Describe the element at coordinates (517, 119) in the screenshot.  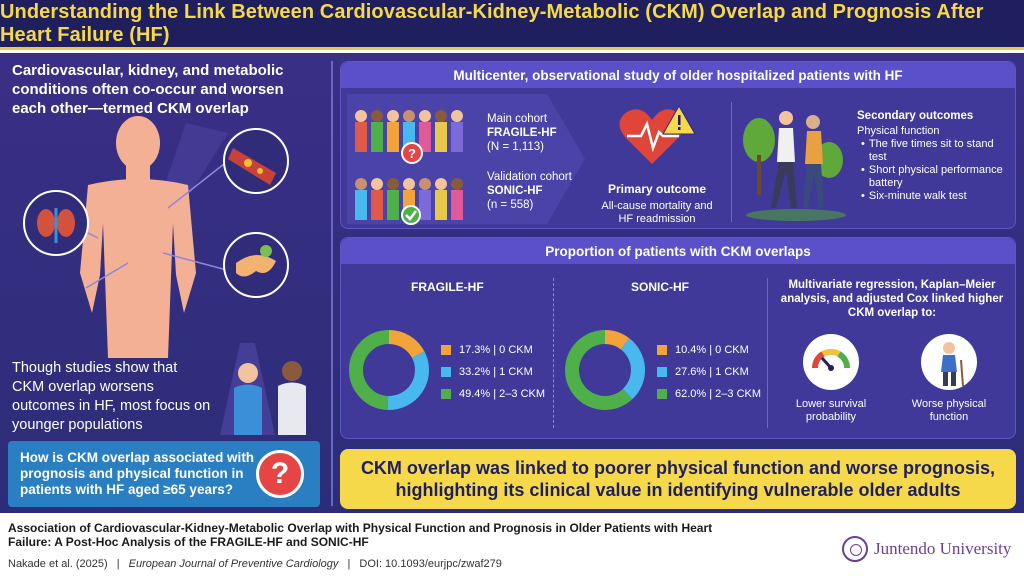
I see `main-cohort-label: Main cohort` at that location.